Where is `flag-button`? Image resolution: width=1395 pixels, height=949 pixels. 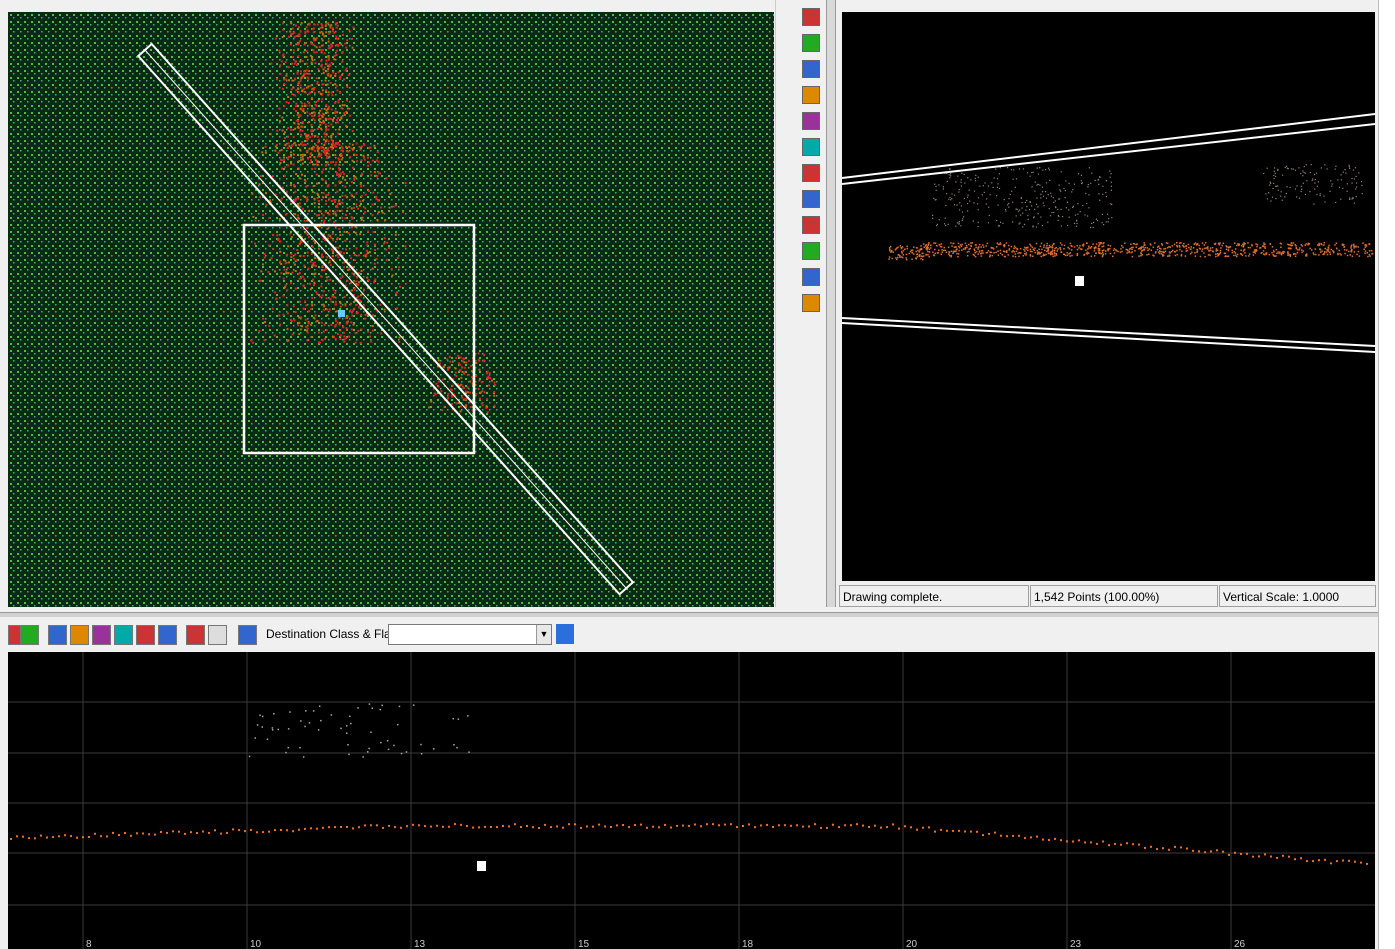
flag-button is located at coordinates (565, 634).